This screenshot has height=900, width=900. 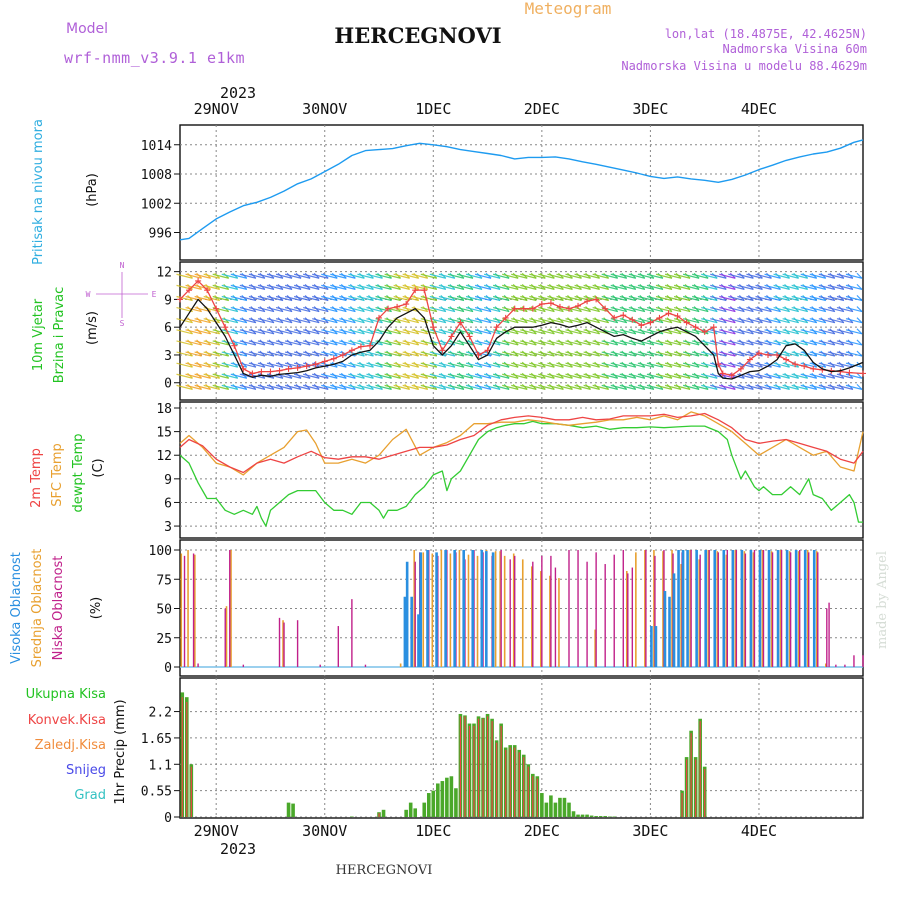 What do you see at coordinates (38, 192) in the screenshot?
I see `pressure-title: Pritisak na nivou mora` at bounding box center [38, 192].